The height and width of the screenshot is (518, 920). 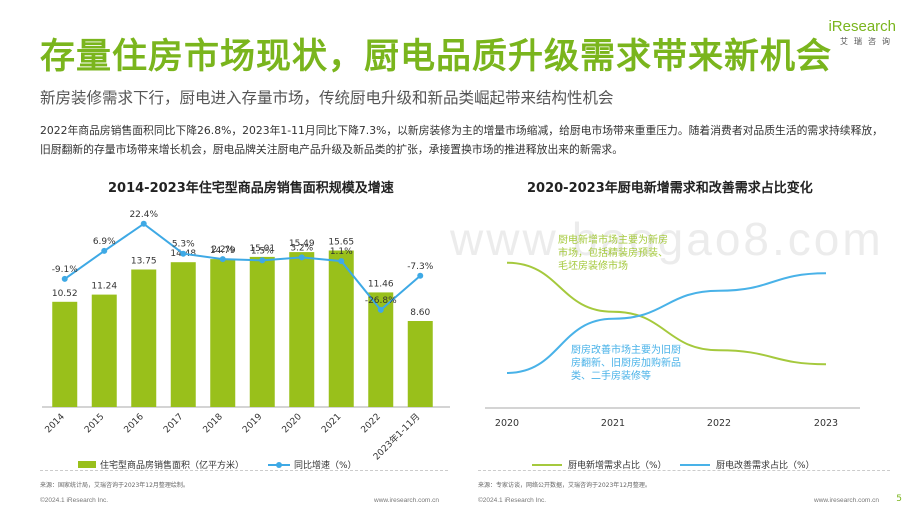 What do you see at coordinates (74, 500) in the screenshot?
I see `copyright-left: ©2024.1 iResearch Inc.` at bounding box center [74, 500].